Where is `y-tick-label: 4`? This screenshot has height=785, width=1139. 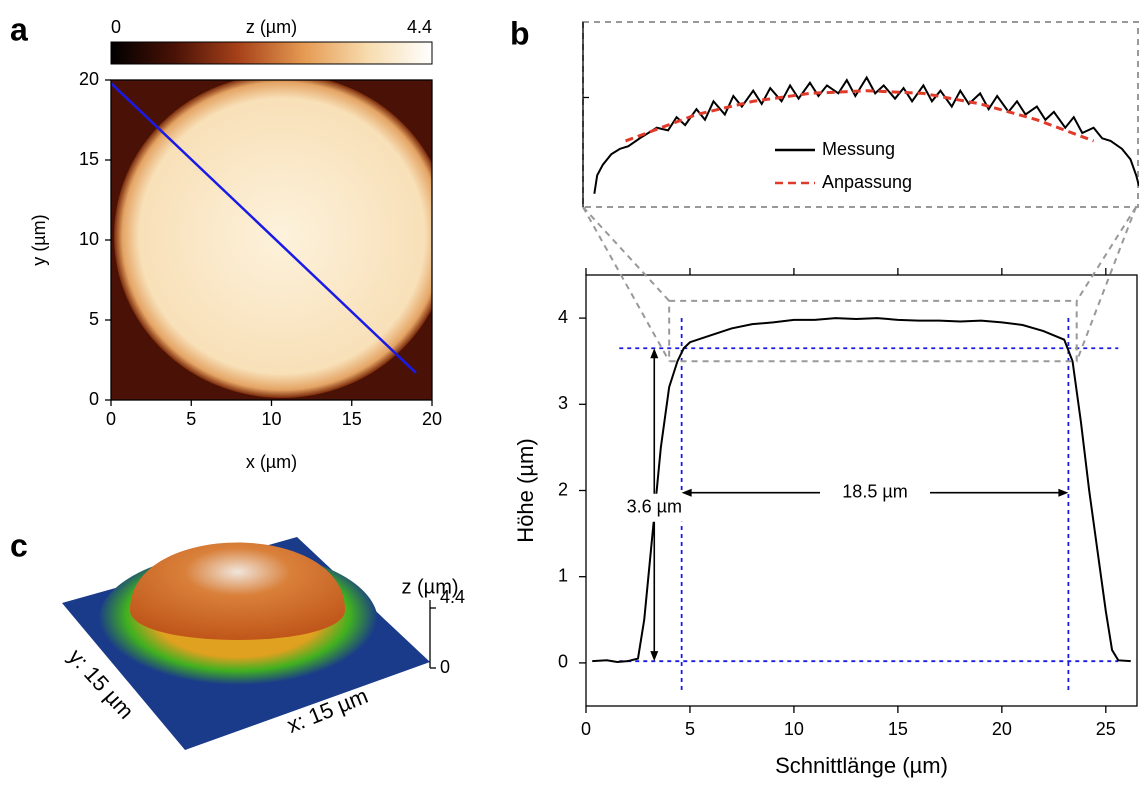 y-tick-label: 4 is located at coordinates (563, 317).